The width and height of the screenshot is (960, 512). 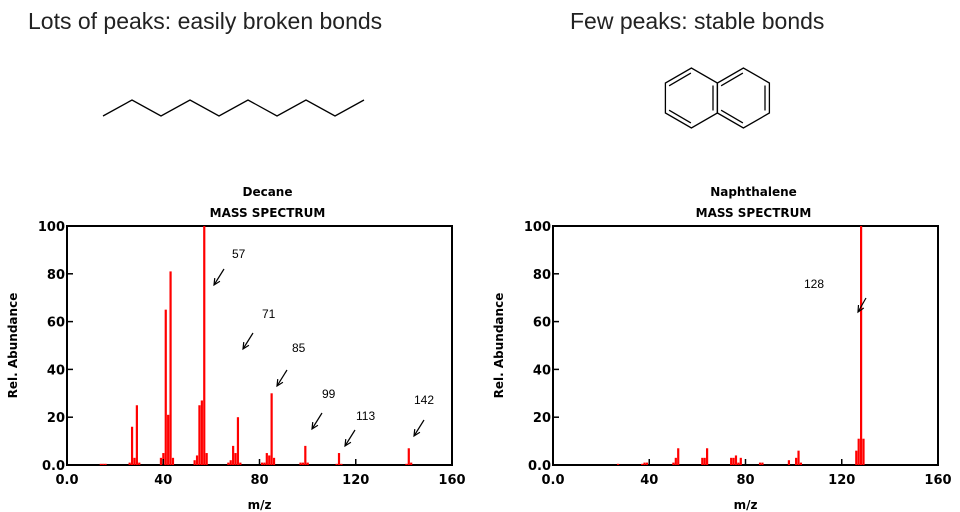 I want to click on annotation-label: 57, so click(x=239, y=254).